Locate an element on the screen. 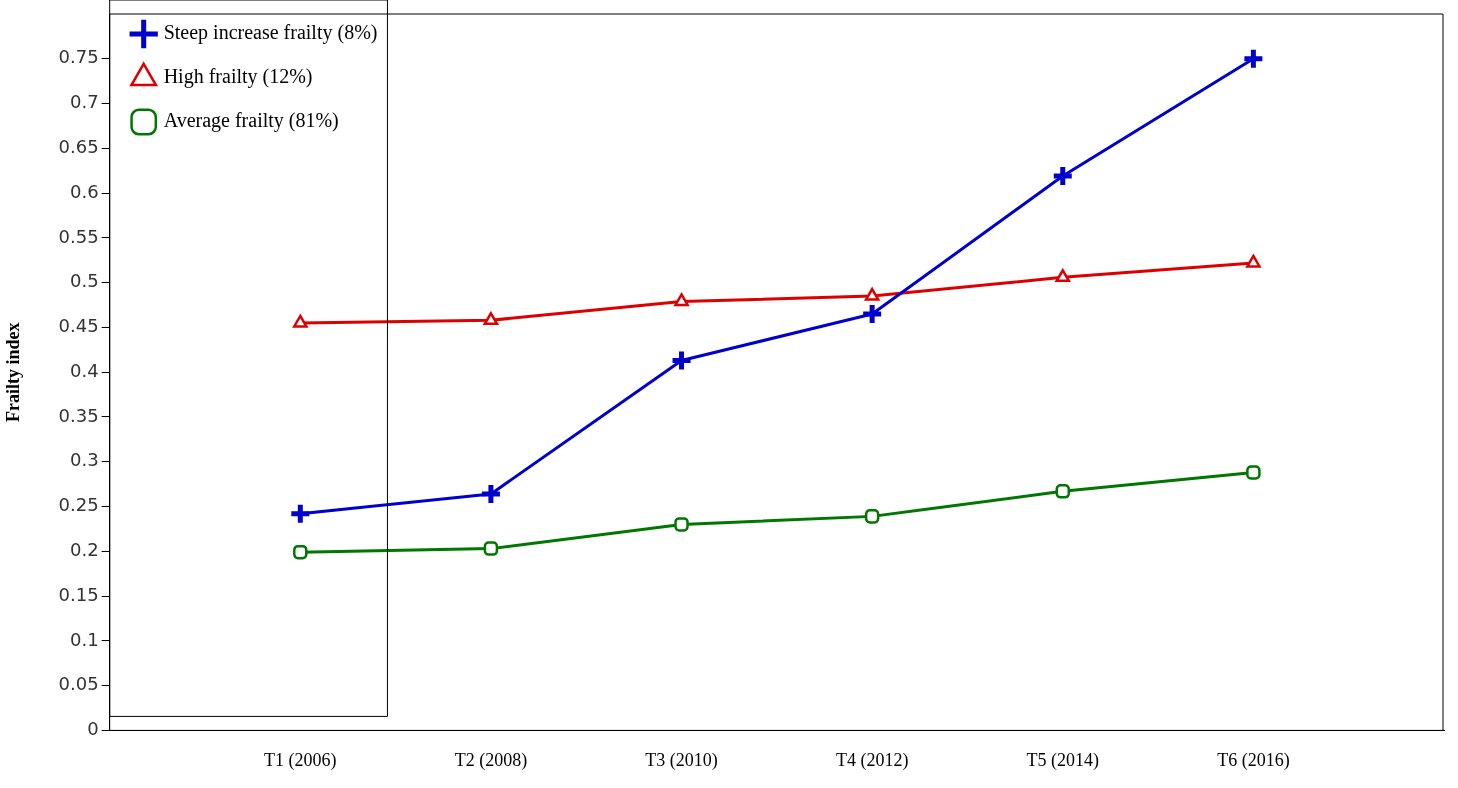  legend-label: Steep increase frailty (8%) is located at coordinates (270, 33).